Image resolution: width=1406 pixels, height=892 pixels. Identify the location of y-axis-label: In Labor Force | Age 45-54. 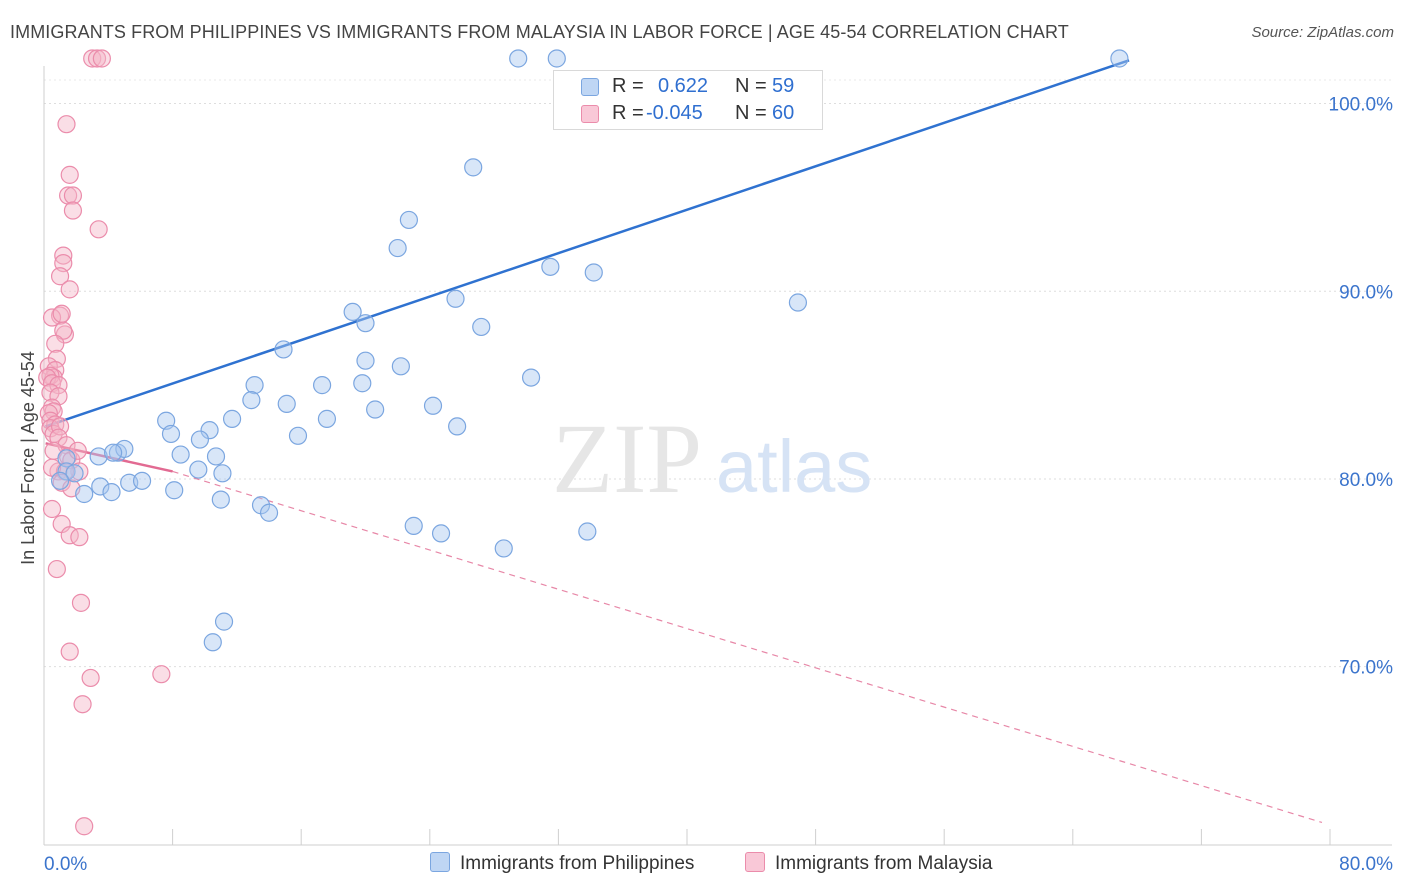
(28, 458).